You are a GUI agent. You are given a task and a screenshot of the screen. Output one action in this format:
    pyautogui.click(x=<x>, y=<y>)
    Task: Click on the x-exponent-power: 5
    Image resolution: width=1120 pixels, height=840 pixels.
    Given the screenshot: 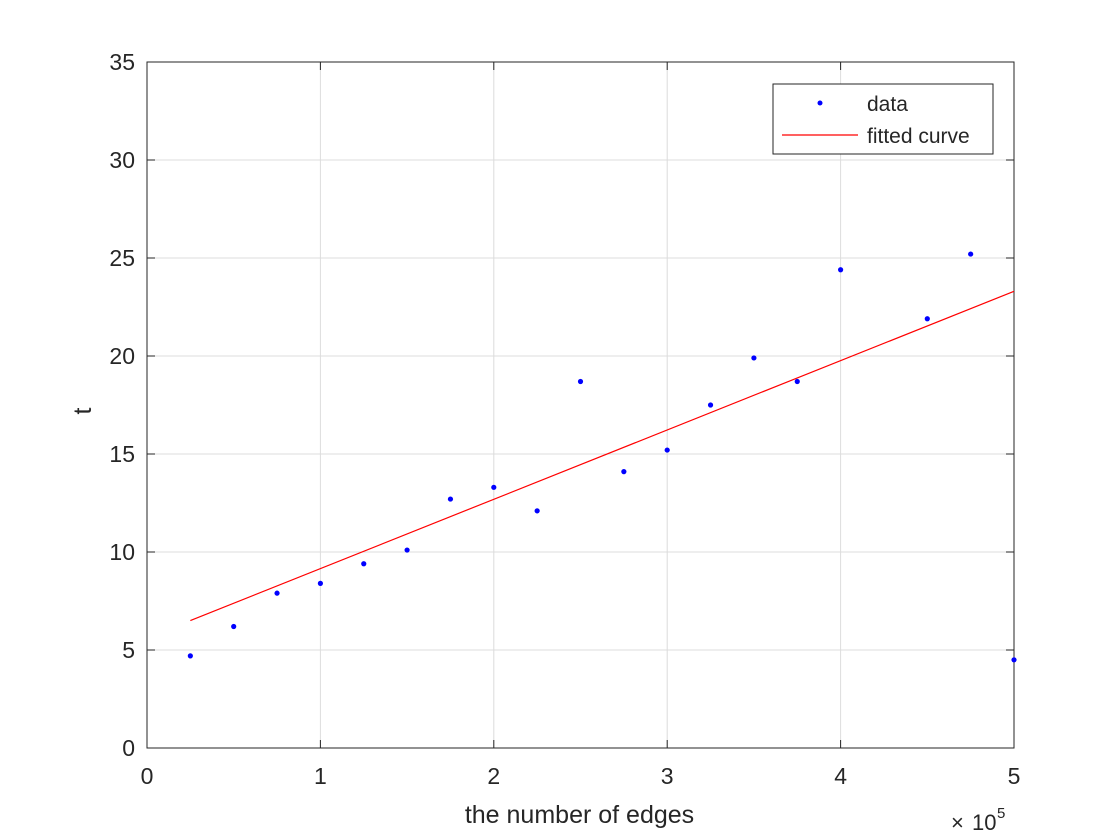 What is the action you would take?
    pyautogui.click(x=1001, y=813)
    